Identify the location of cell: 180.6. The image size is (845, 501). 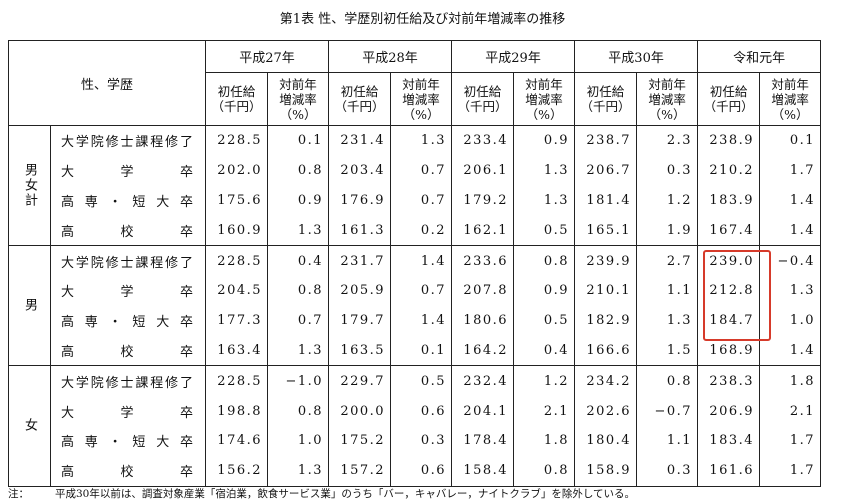
(483, 320).